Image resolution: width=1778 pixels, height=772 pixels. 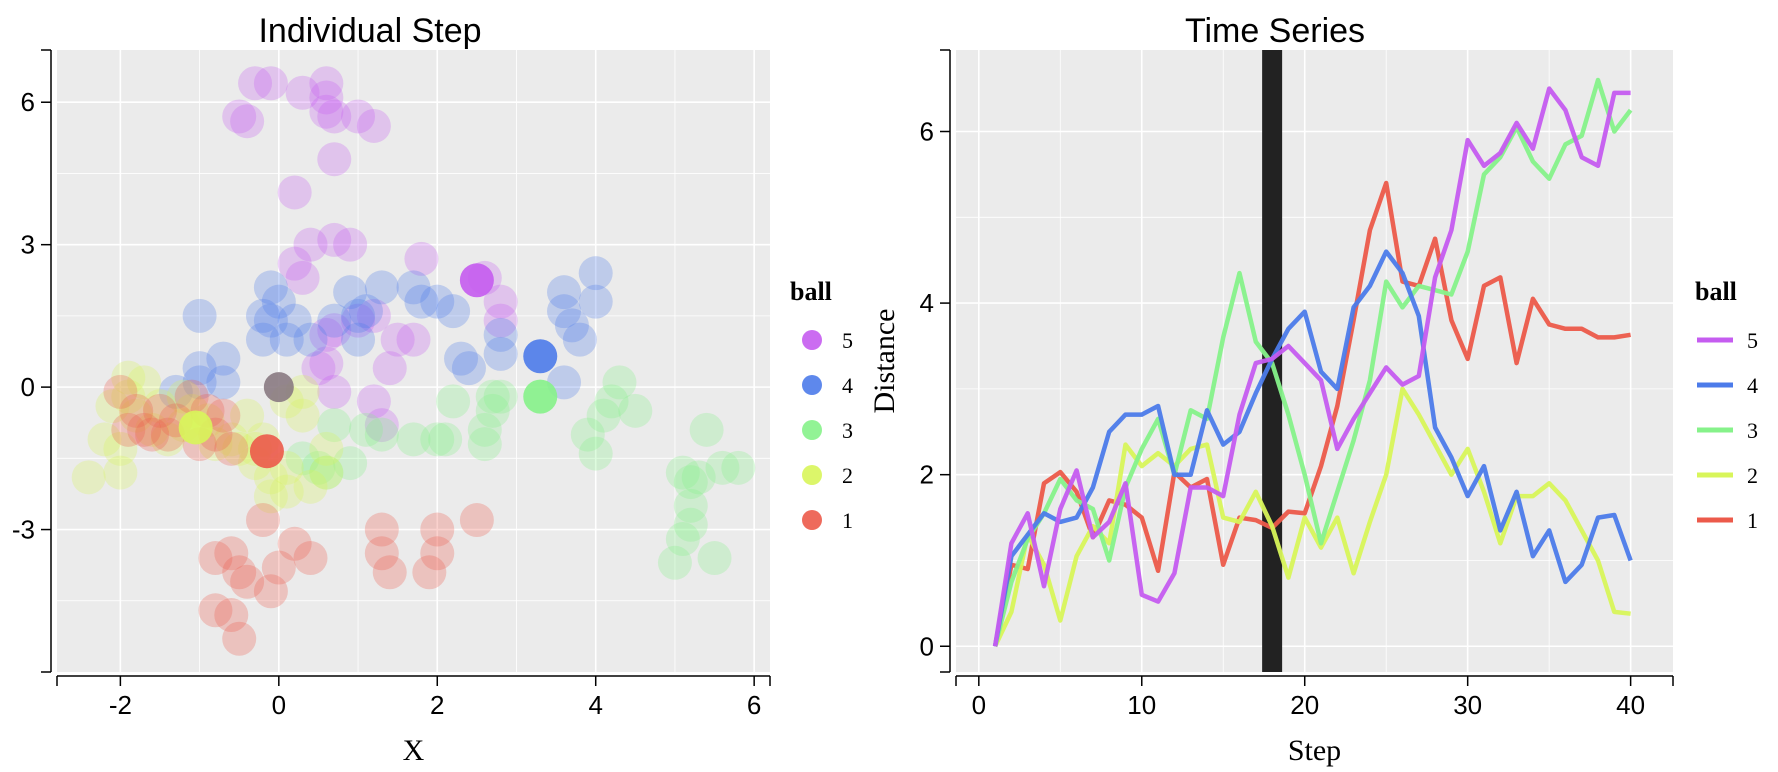 What do you see at coordinates (1304, 705) in the screenshot?
I see `x-tick-label: 20` at bounding box center [1304, 705].